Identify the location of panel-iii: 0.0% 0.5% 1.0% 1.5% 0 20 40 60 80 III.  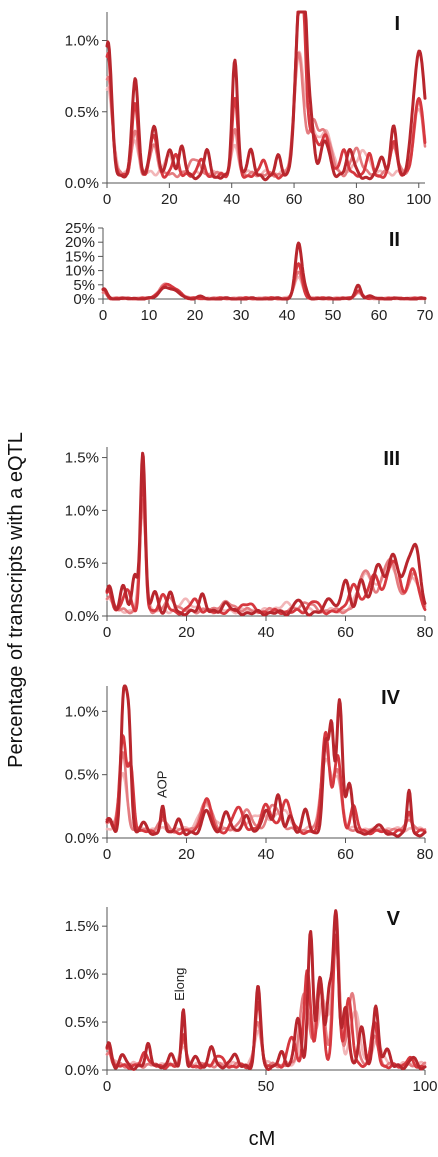
(249, 544).